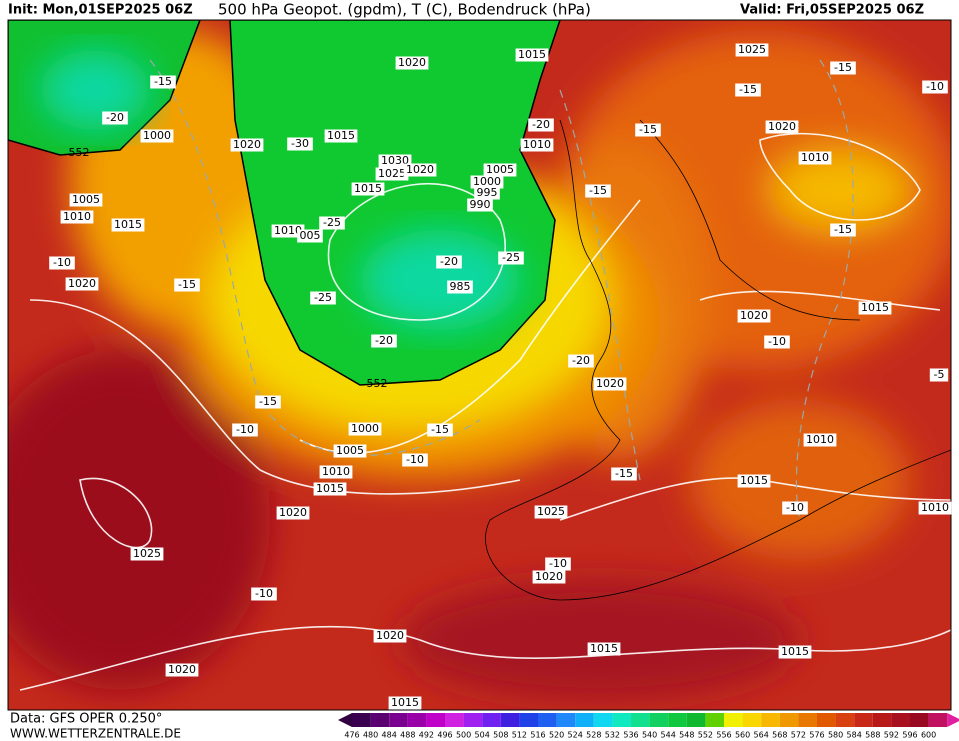 This screenshot has height=741, width=959. I want to click on colorbar-label: 488, so click(407, 735).